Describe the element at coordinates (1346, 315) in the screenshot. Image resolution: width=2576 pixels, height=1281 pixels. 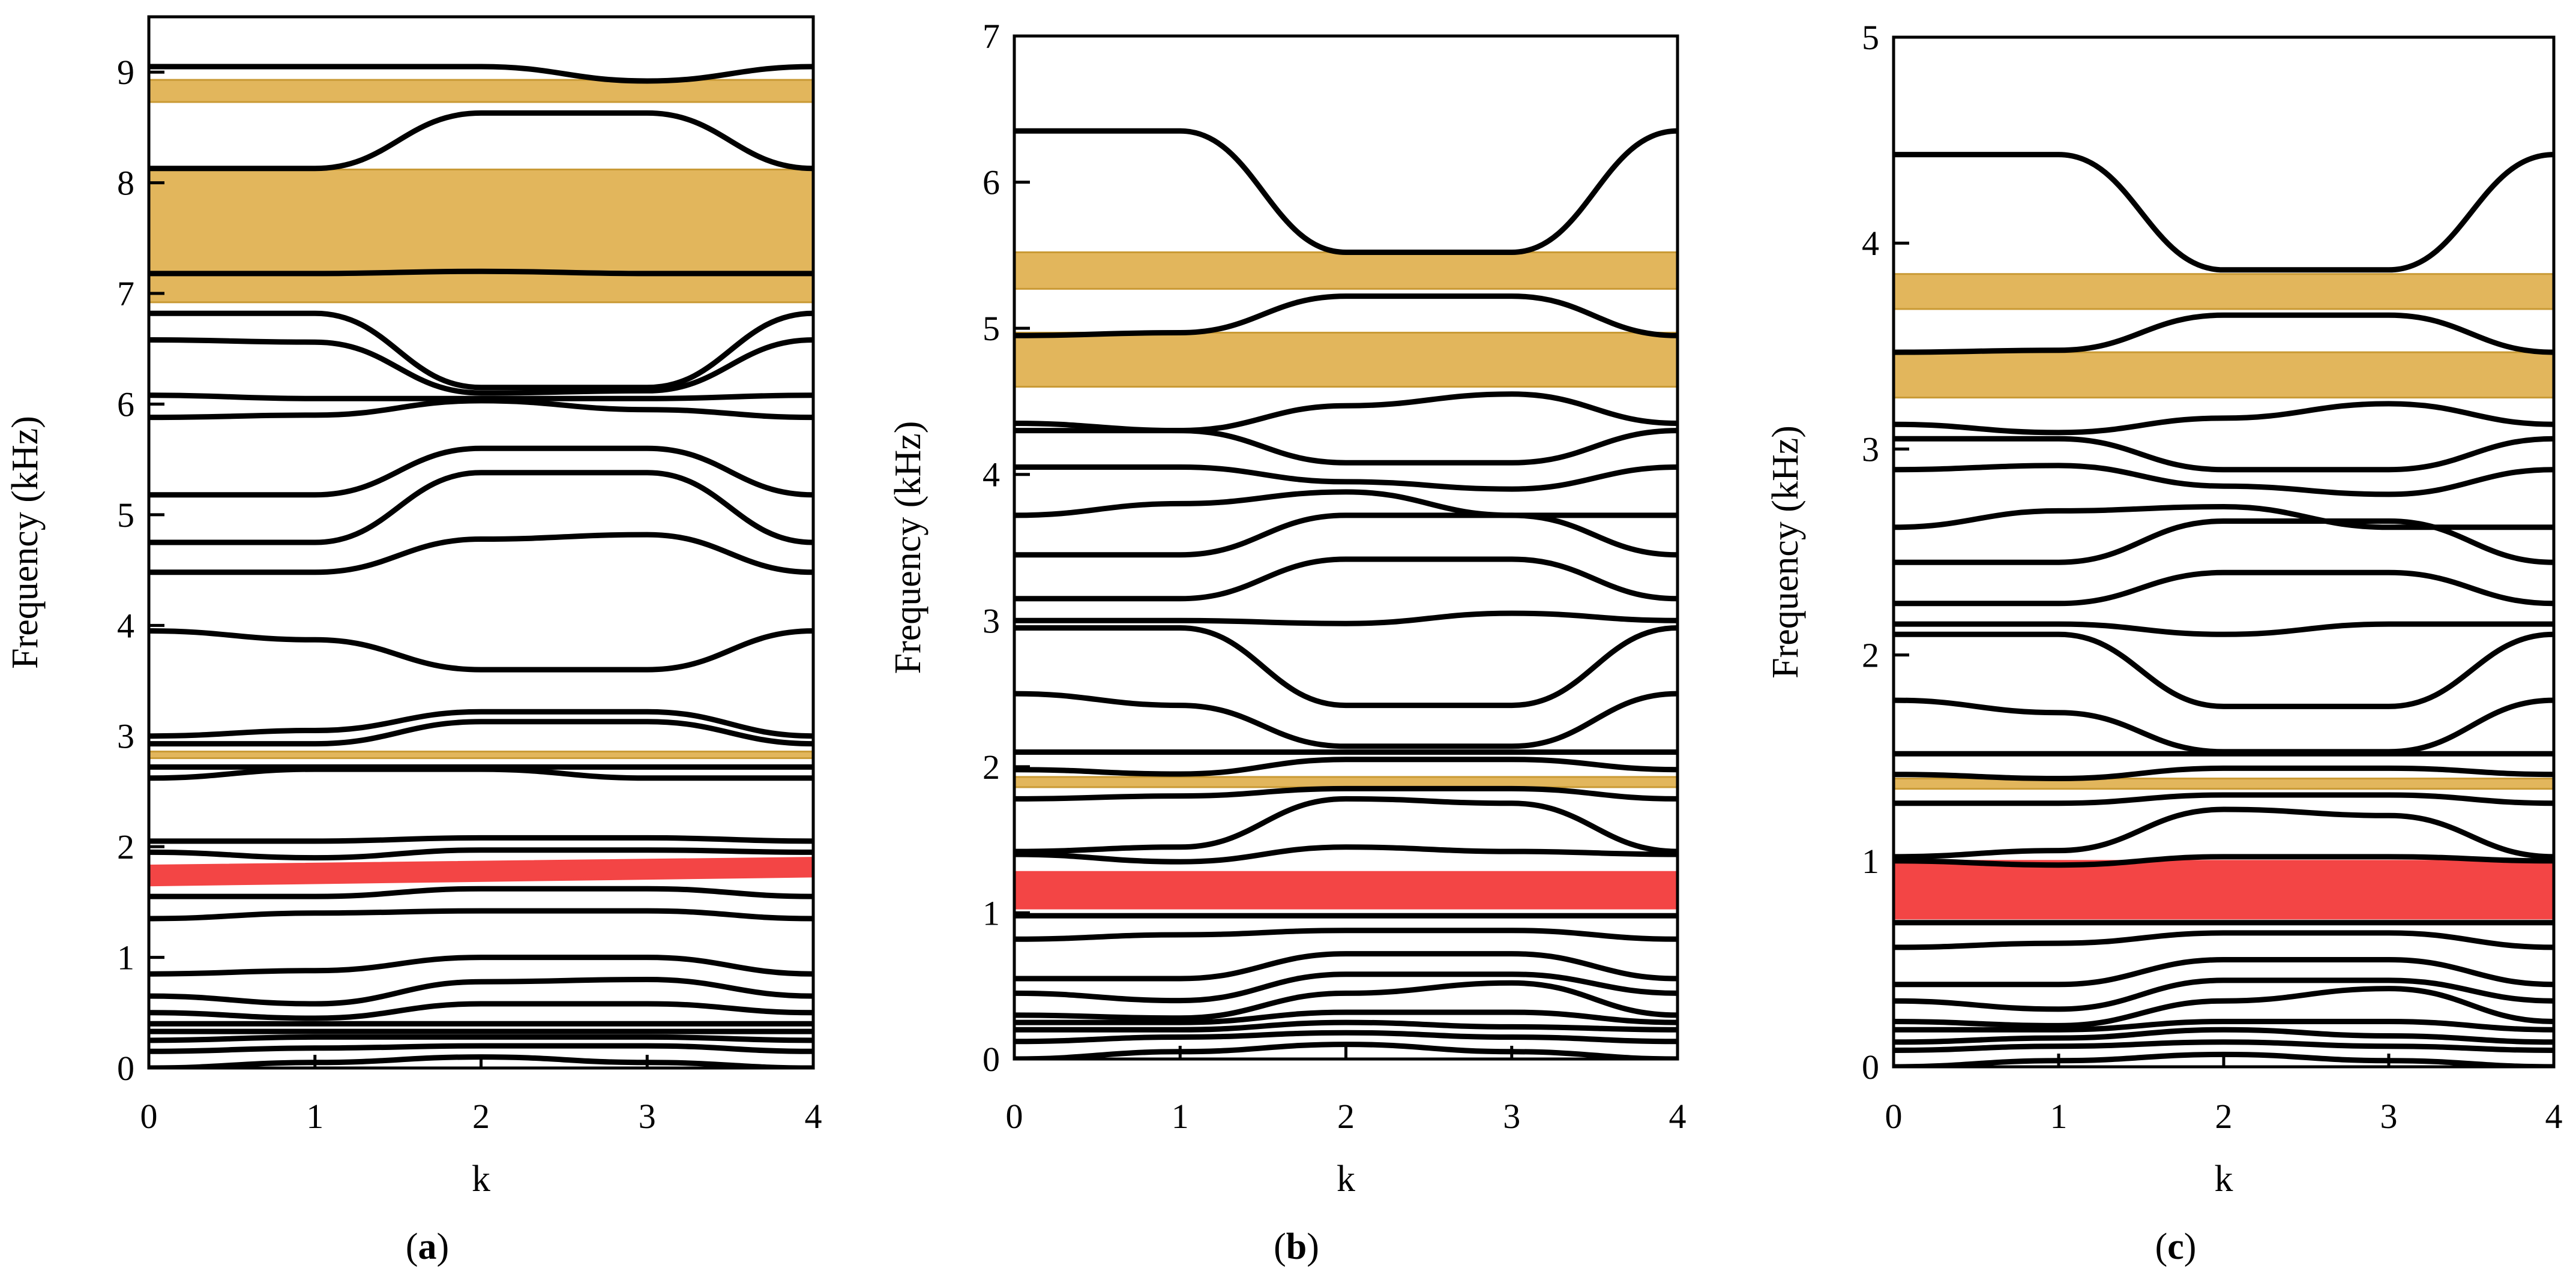
I see `dispersion-band-b2` at that location.